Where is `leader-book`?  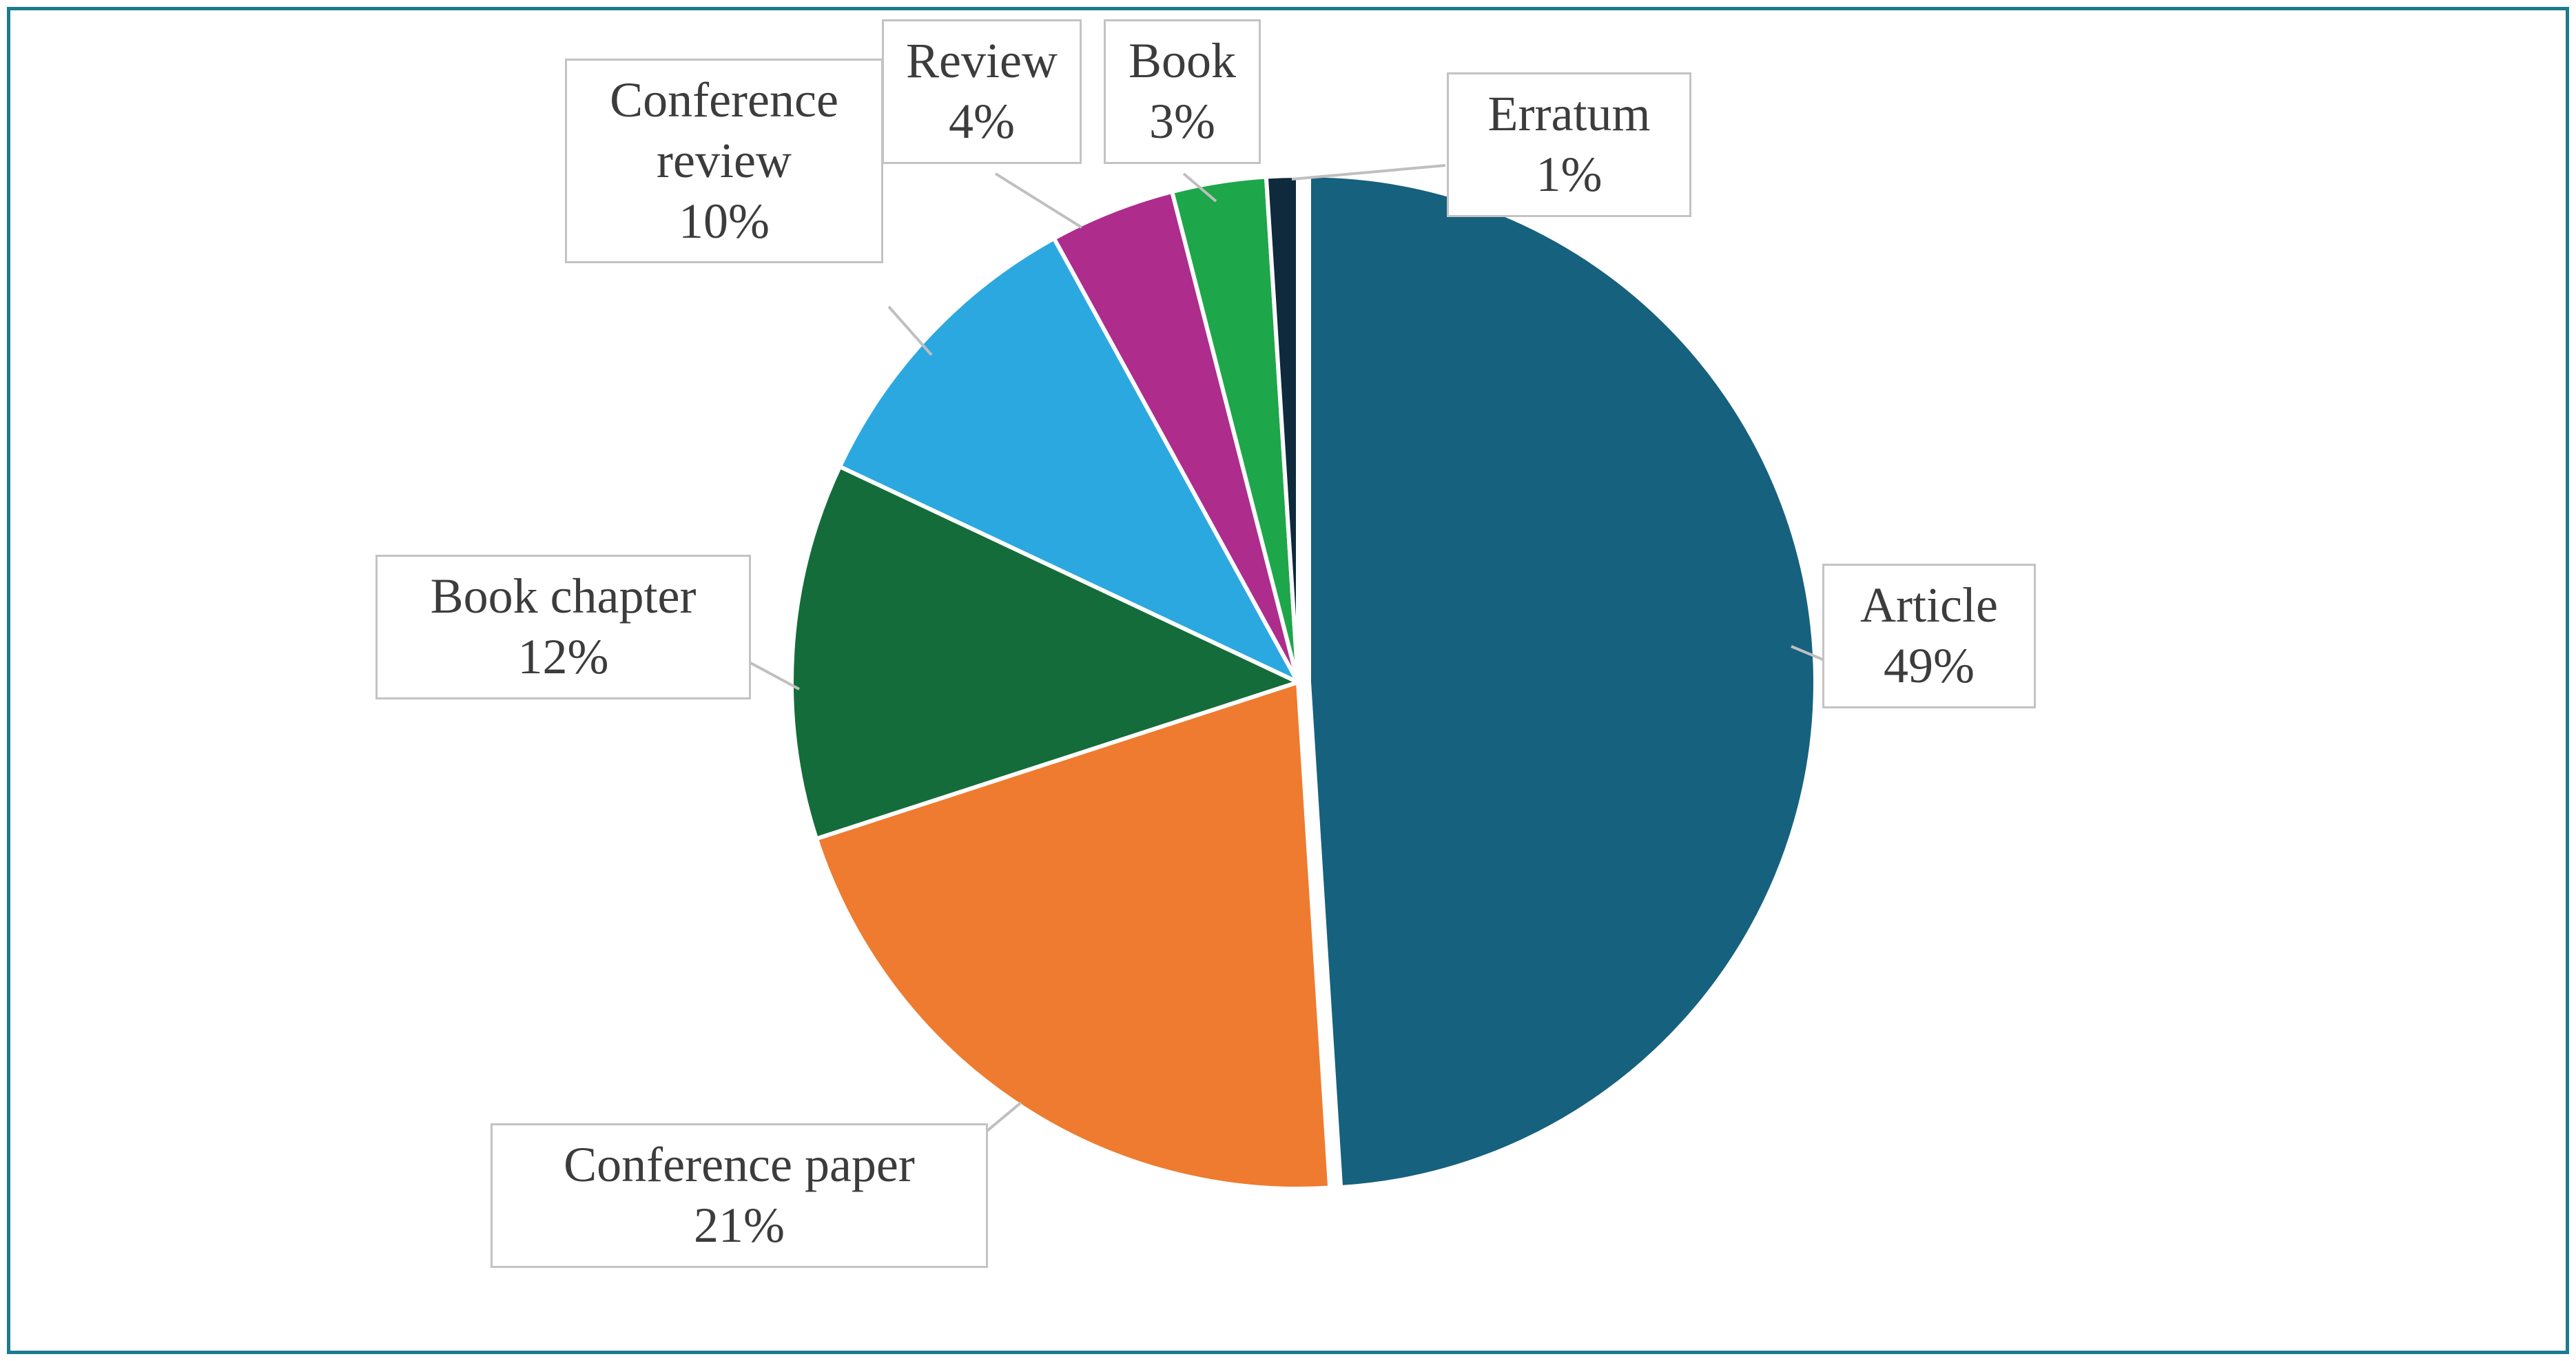
leader-book is located at coordinates (1199, 187).